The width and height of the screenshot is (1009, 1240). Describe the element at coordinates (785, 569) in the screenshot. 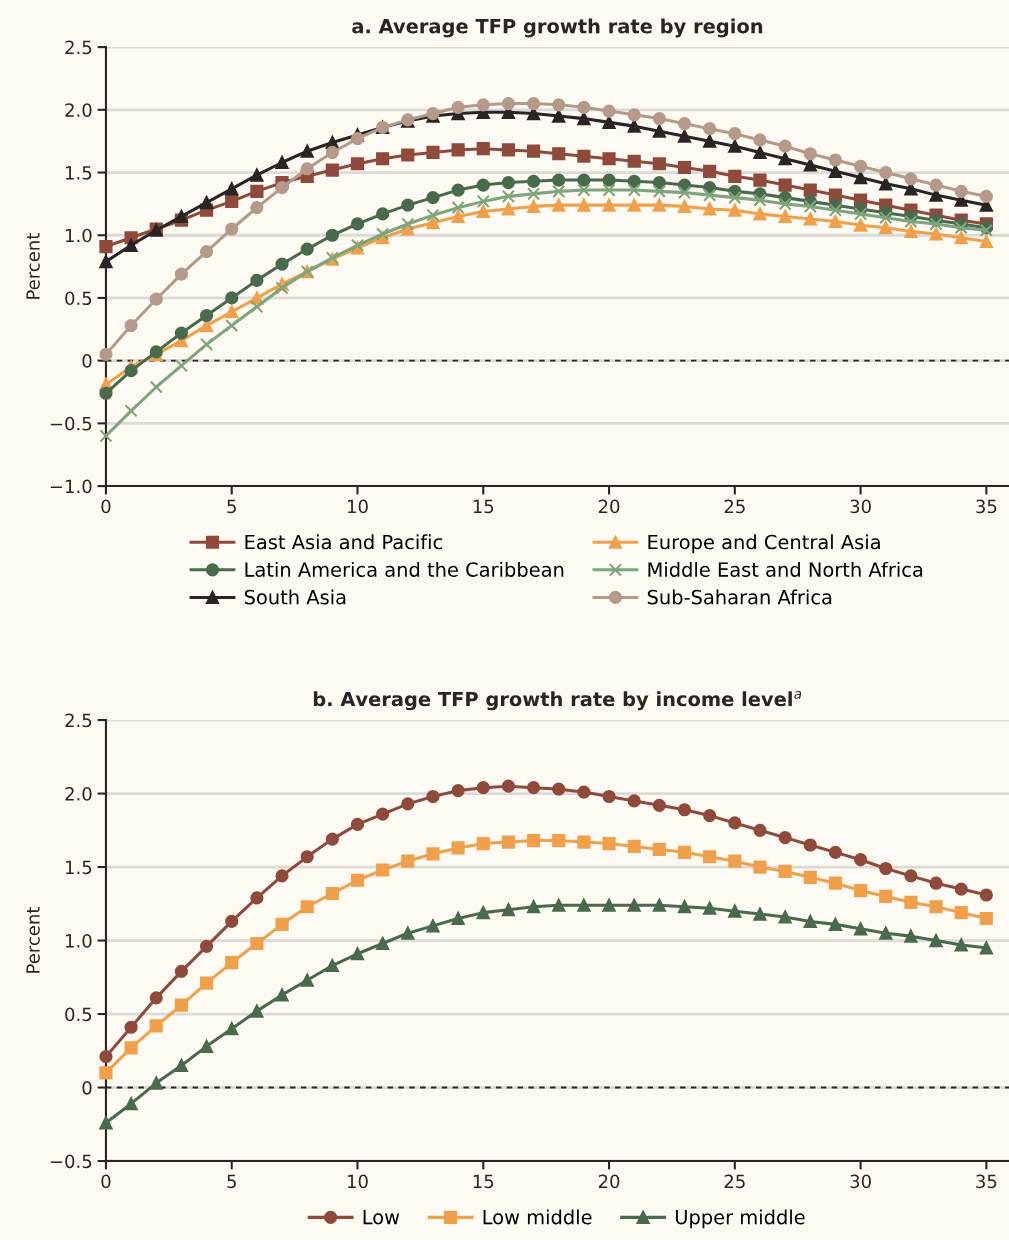

I see `legend-label: Middle East and North Africa` at that location.